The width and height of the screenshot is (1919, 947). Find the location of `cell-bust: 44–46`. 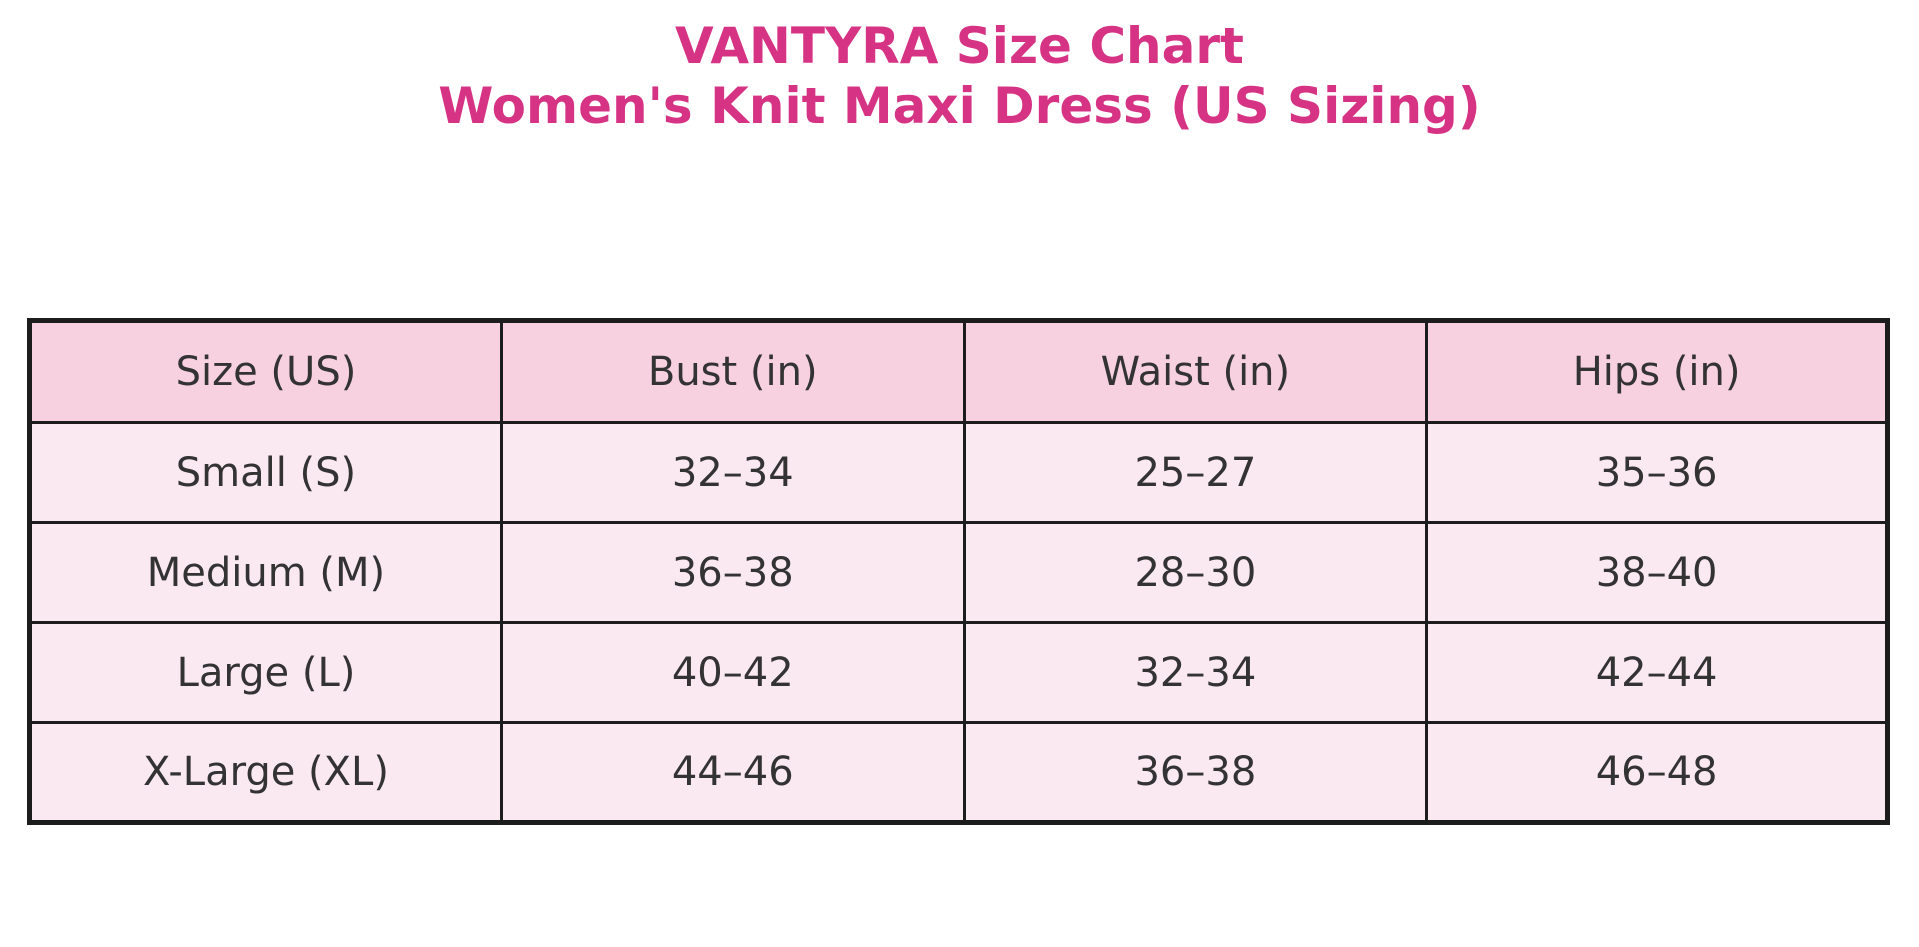

cell-bust: 44–46 is located at coordinates (732, 772).